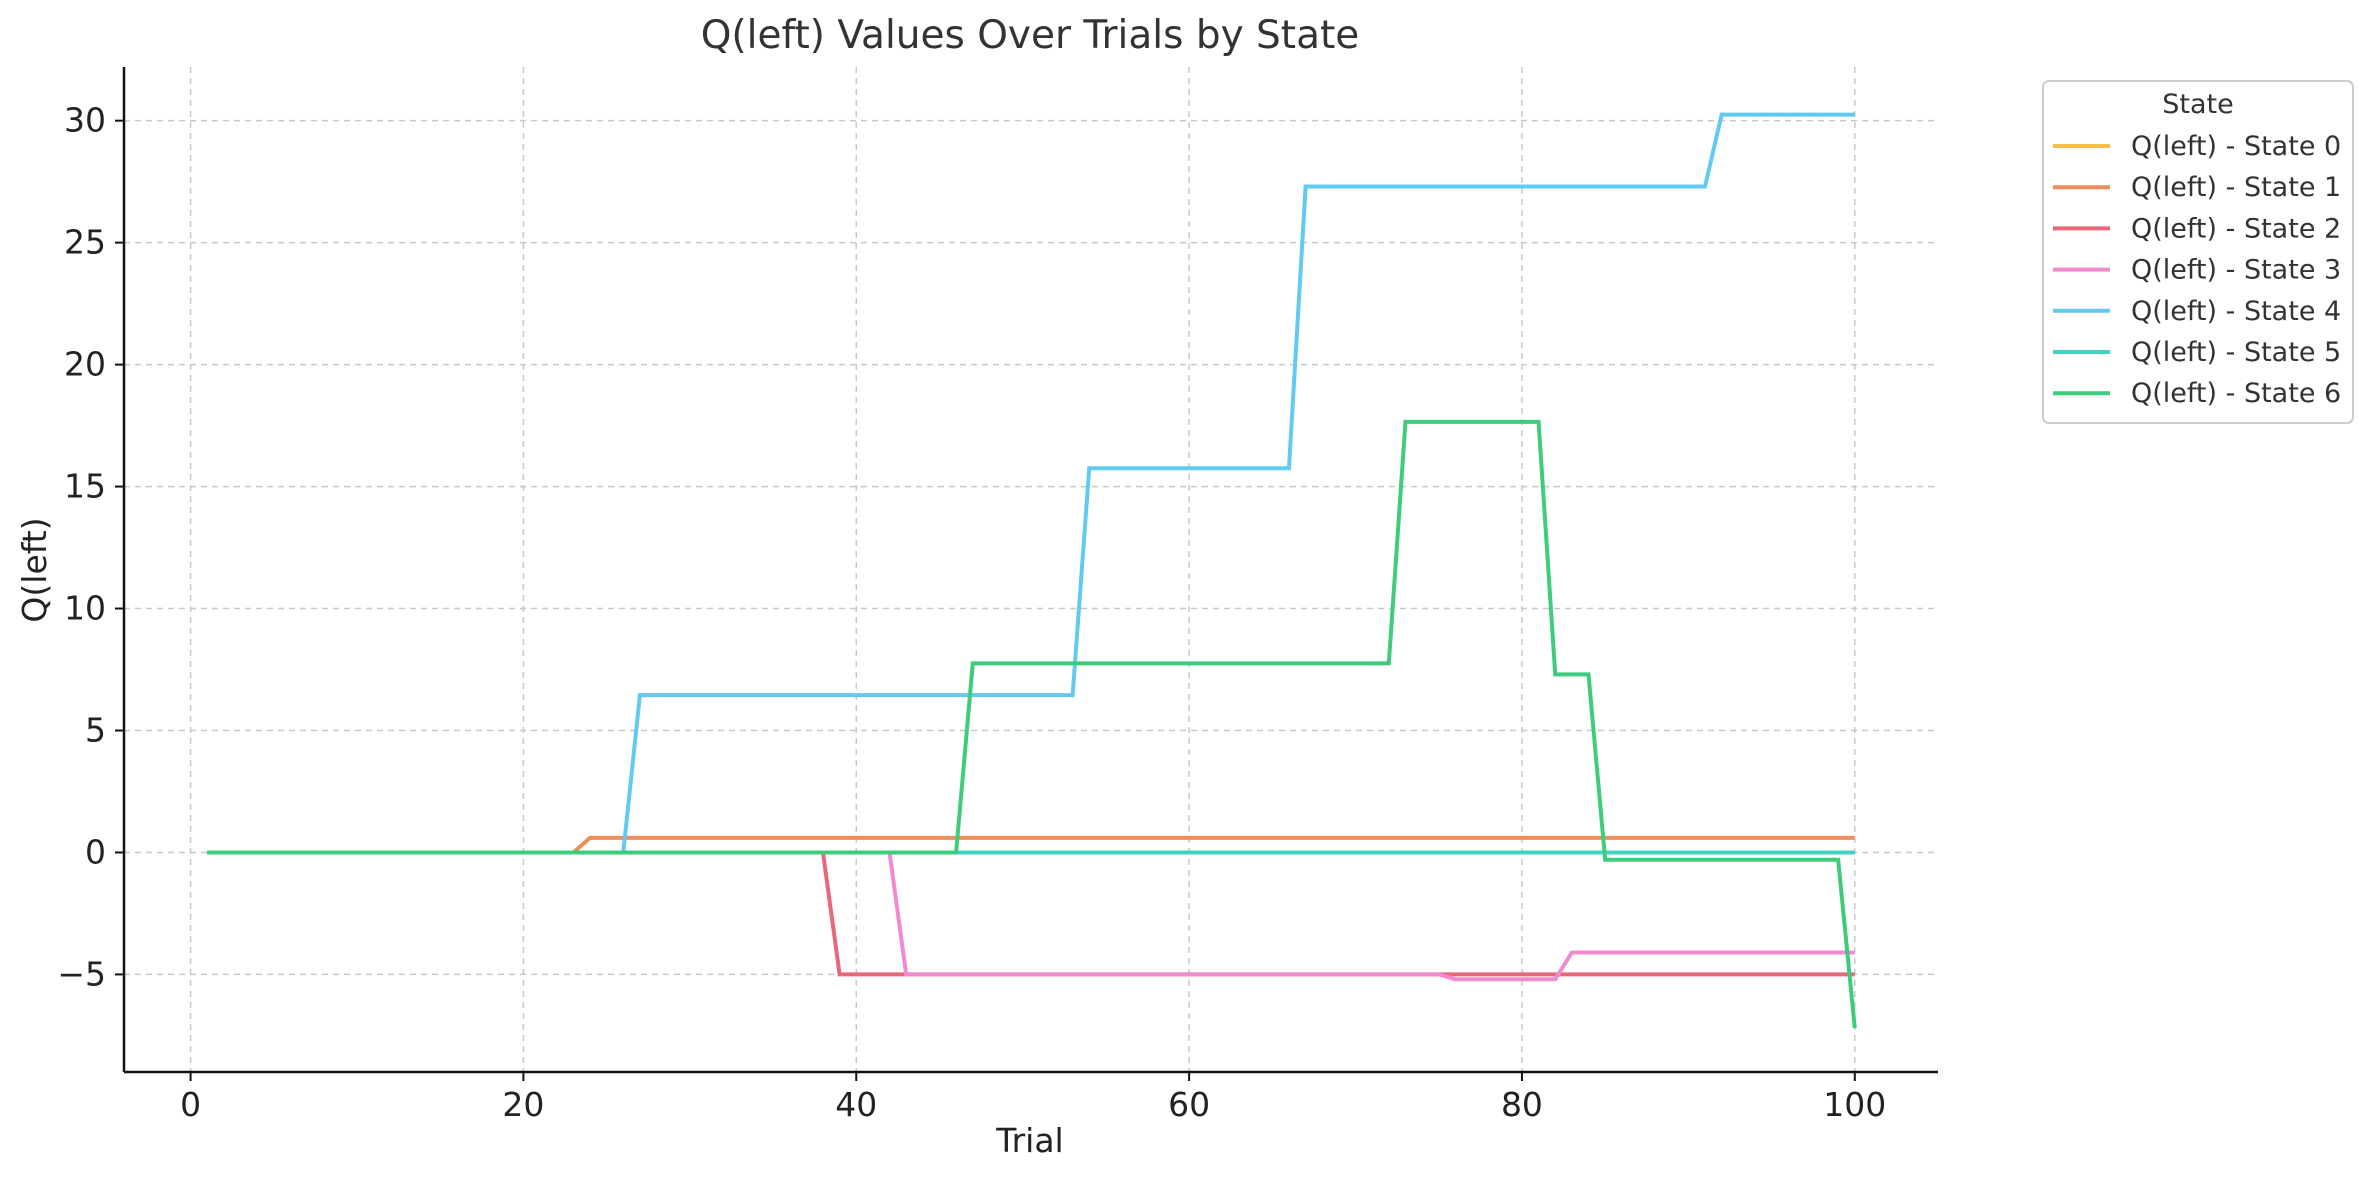 This screenshot has height=1180, width=2377. Describe the element at coordinates (1033, 1098) in the screenshot. I see `x-axis-ticks: 0 20 40 60 80 100` at that location.